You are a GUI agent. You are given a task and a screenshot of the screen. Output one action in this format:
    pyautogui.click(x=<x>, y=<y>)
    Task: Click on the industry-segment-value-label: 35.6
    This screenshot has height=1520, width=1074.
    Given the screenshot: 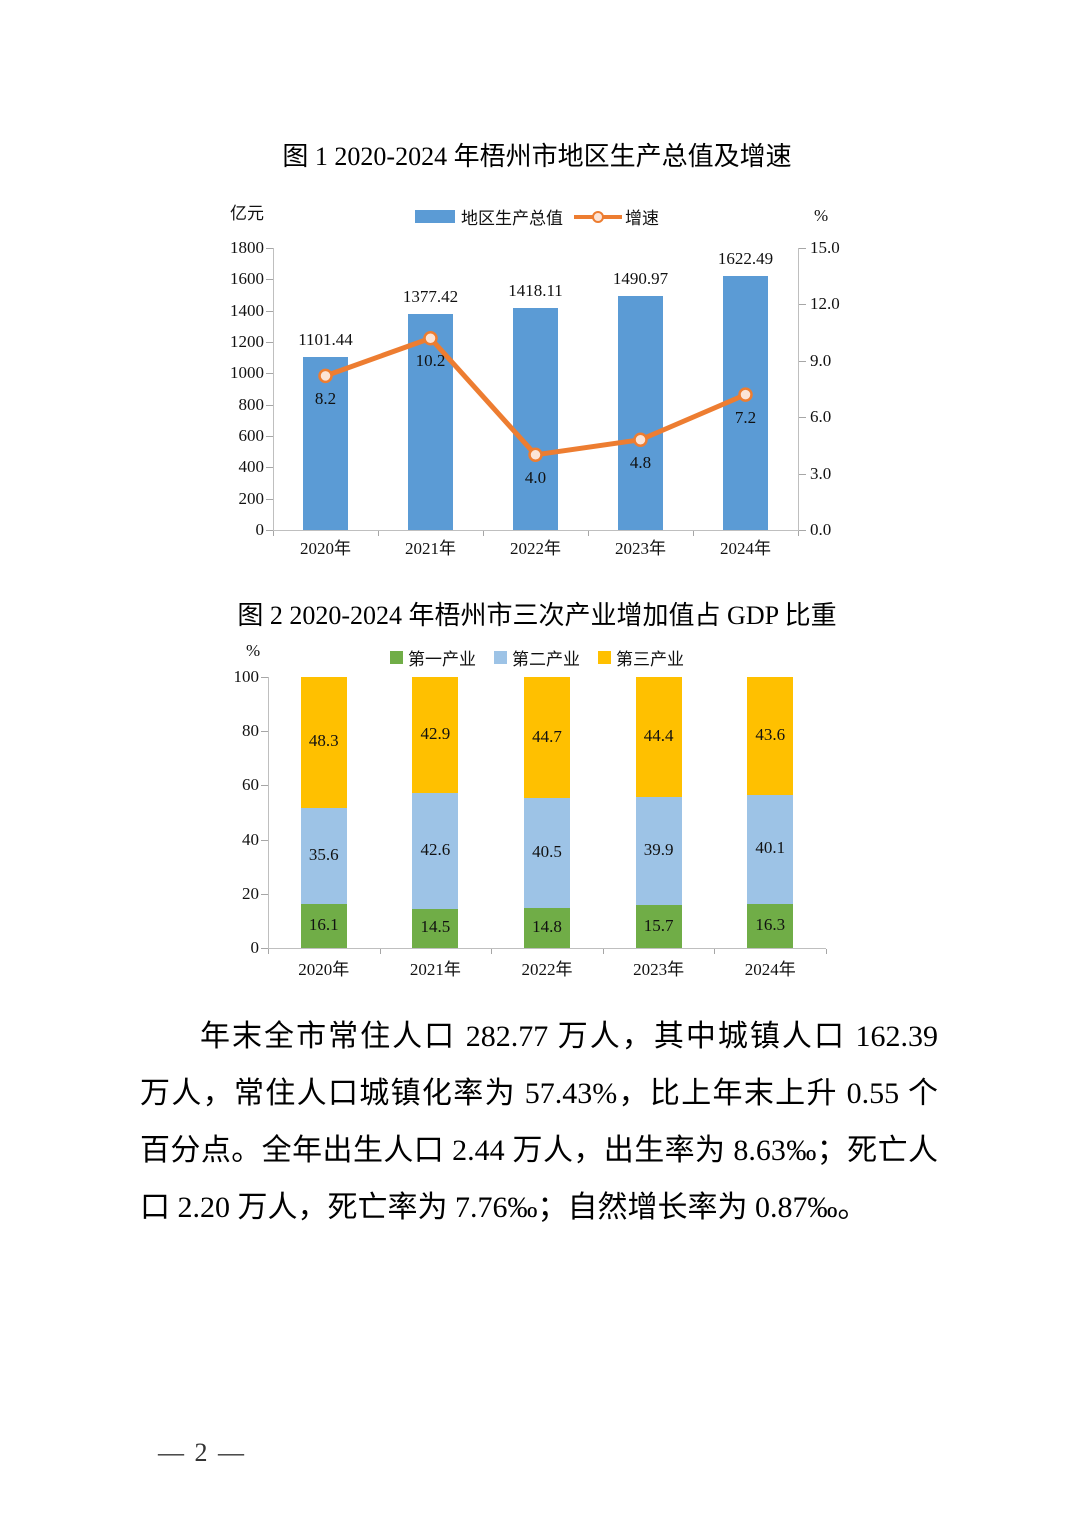 What is the action you would take?
    pyautogui.click(x=323, y=855)
    